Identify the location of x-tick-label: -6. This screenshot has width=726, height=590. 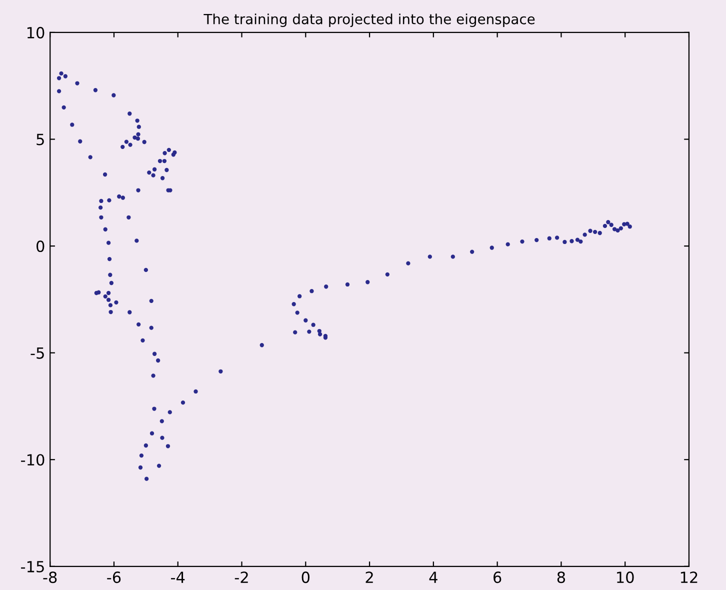
(114, 578).